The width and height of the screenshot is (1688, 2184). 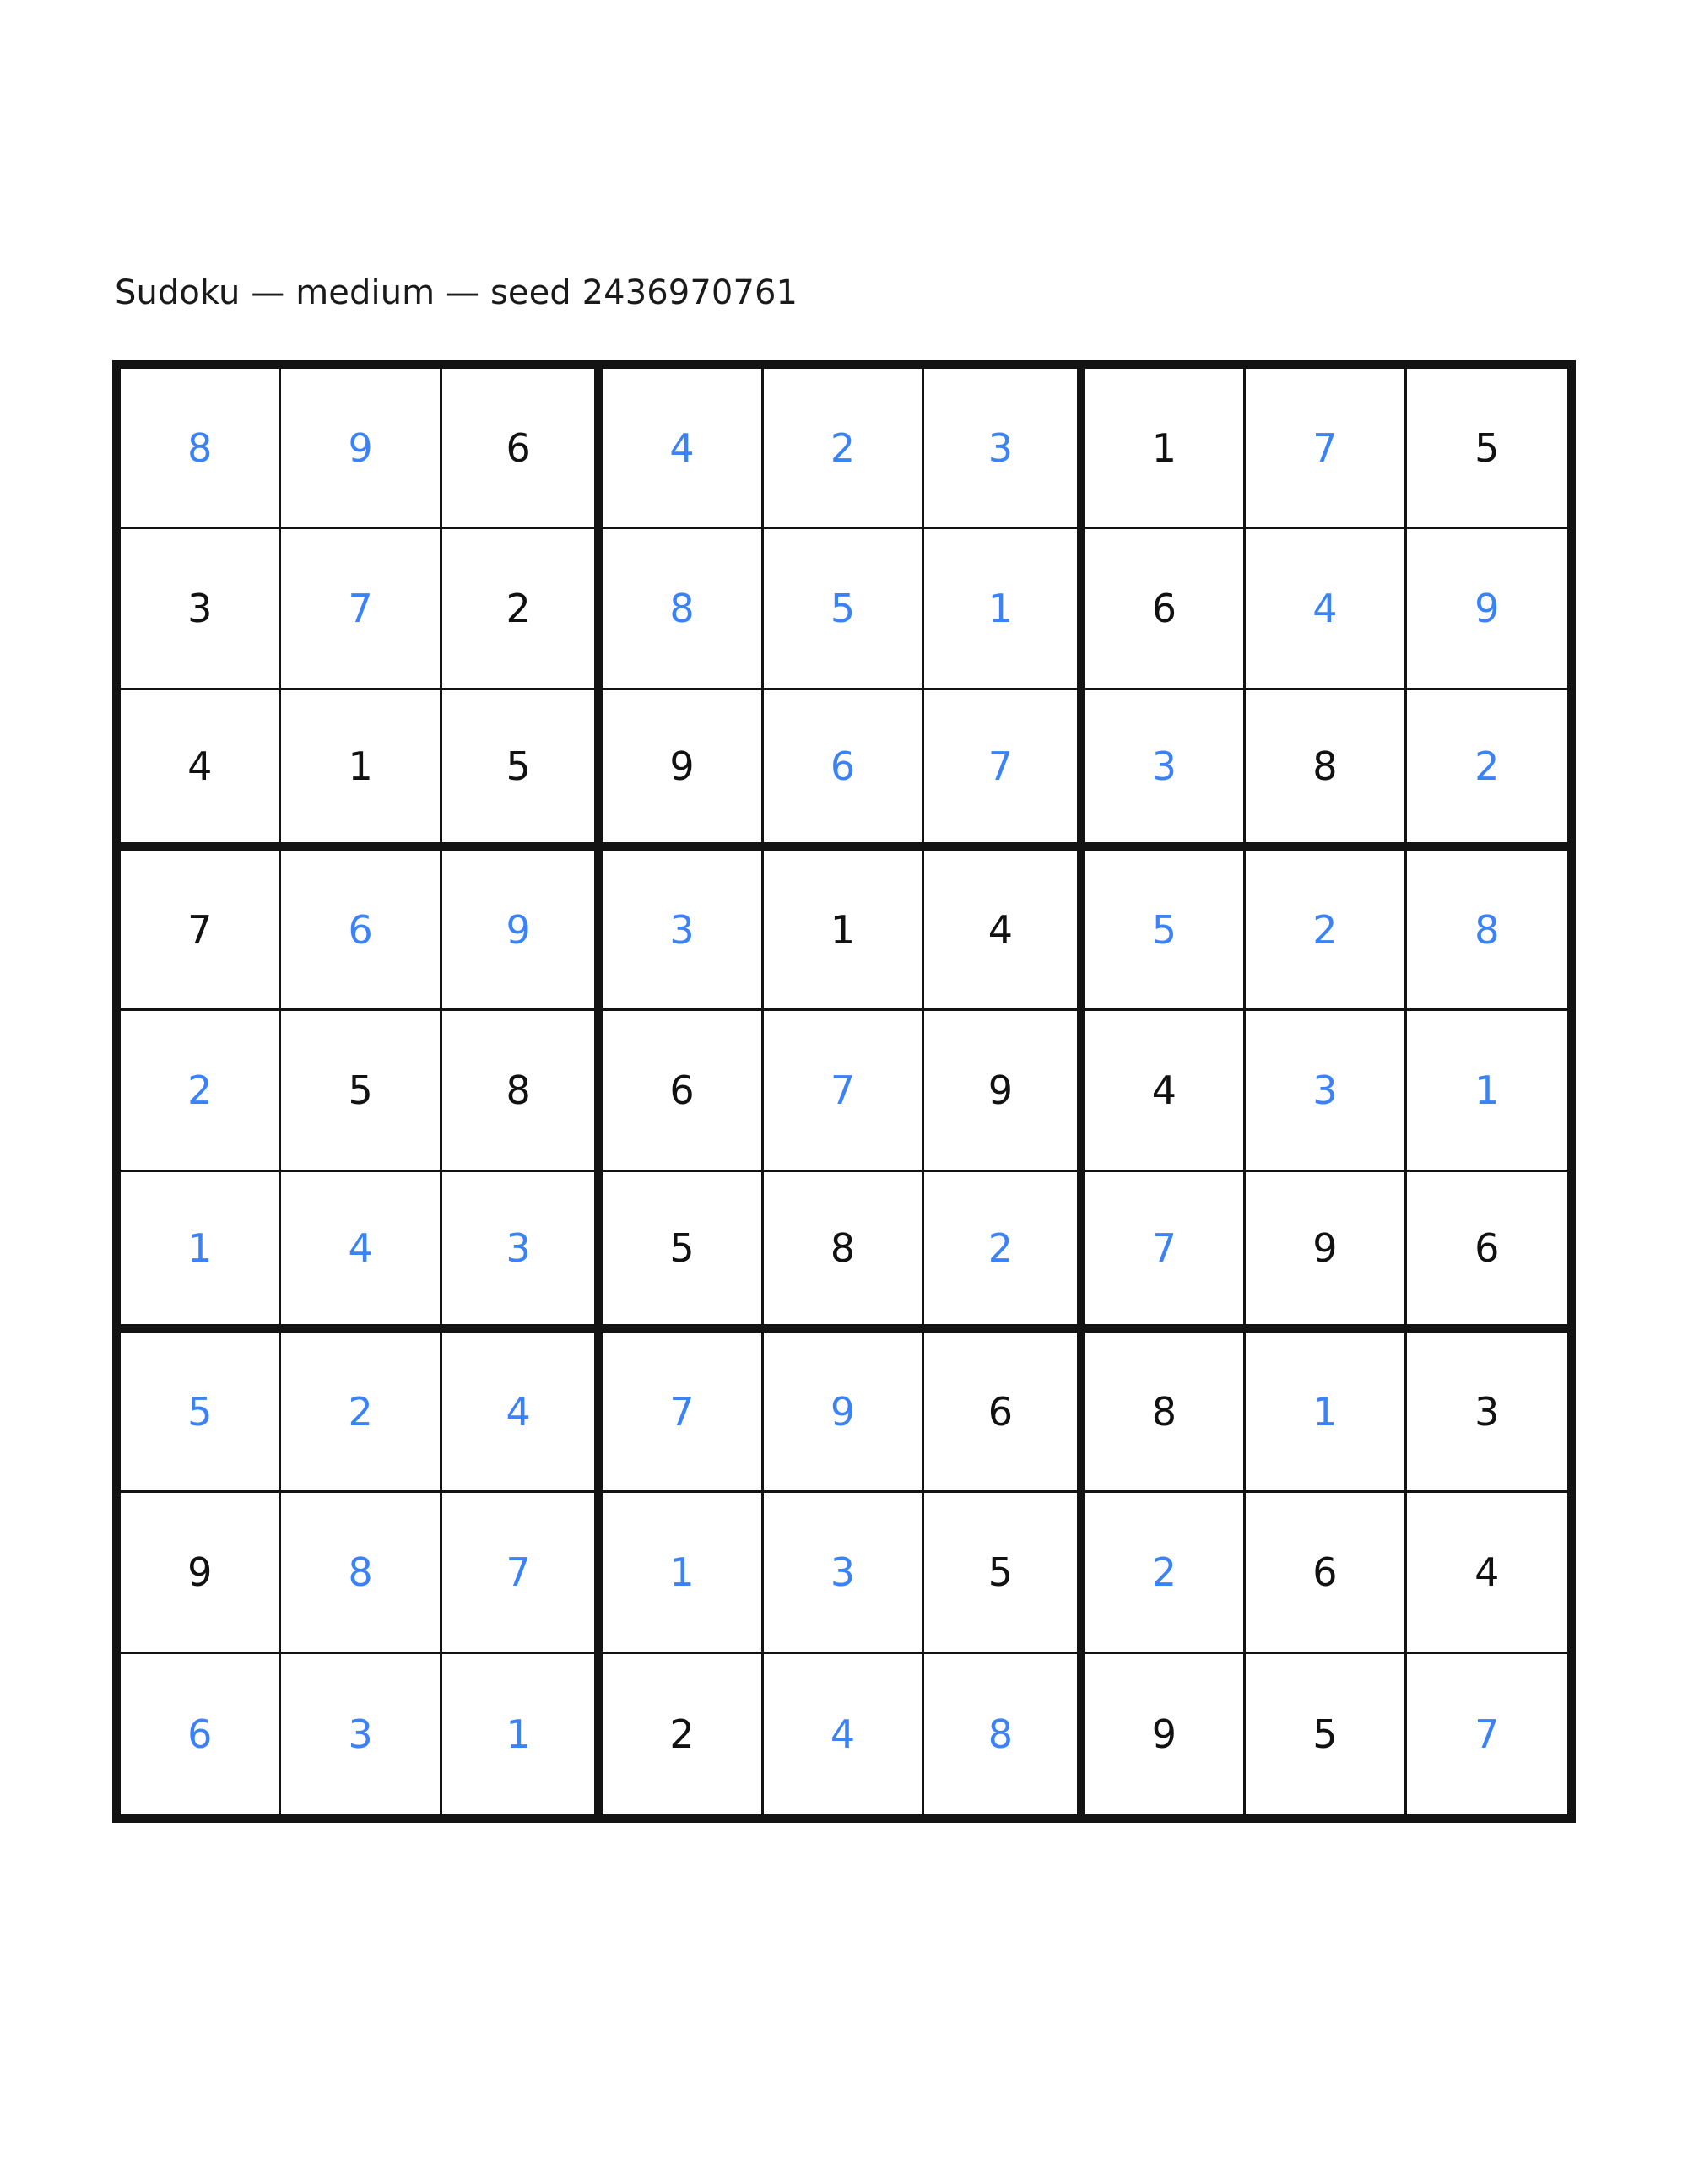 What do you see at coordinates (683, 931) in the screenshot?
I see `sudoku-cell-r4c4: 3` at bounding box center [683, 931].